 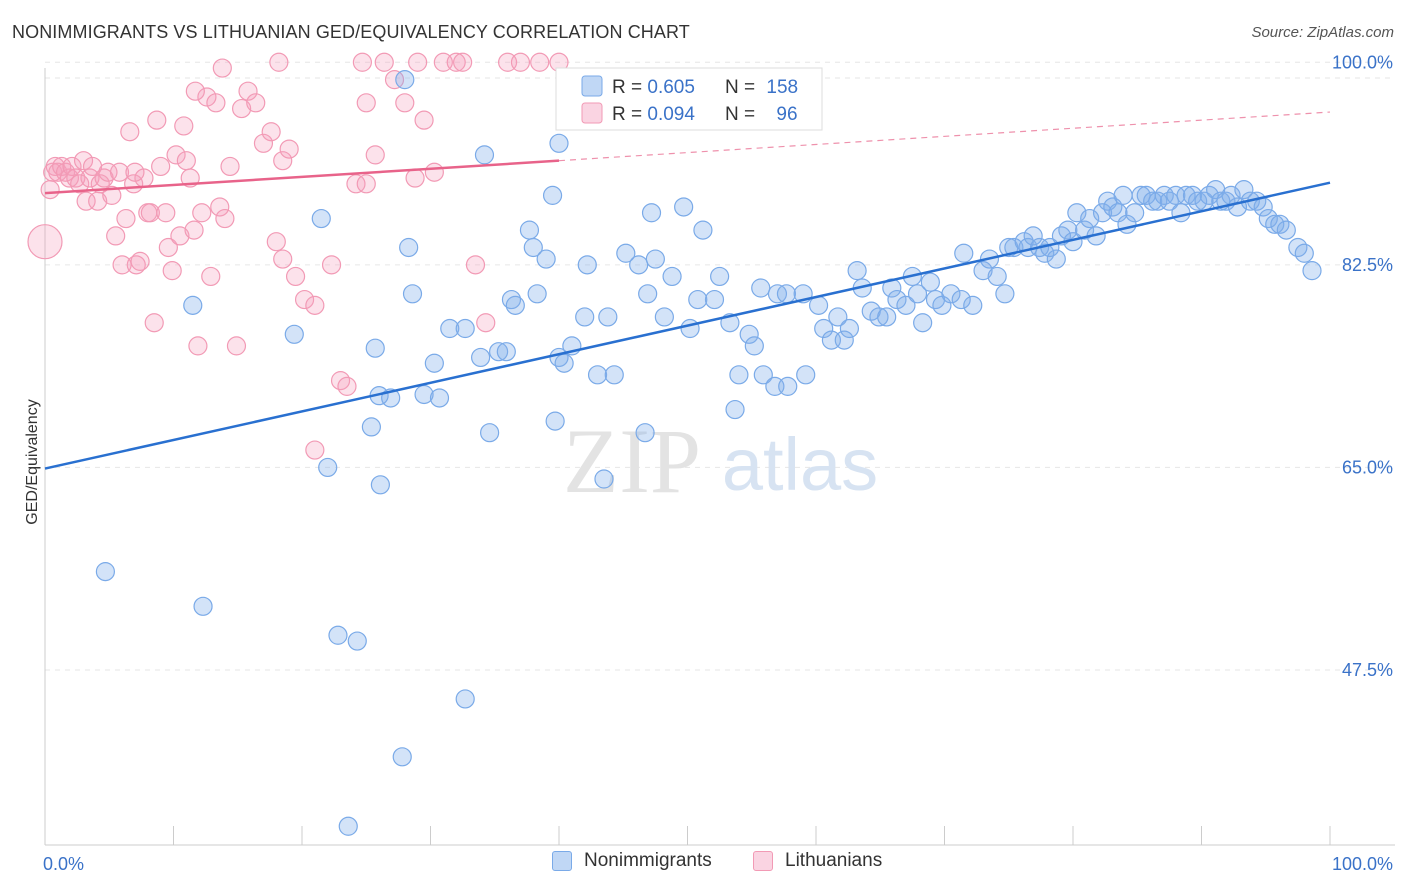 What do you see at coordinates (1367, 467) in the screenshot?
I see `y-tick-label: 65.0%` at bounding box center [1367, 467].